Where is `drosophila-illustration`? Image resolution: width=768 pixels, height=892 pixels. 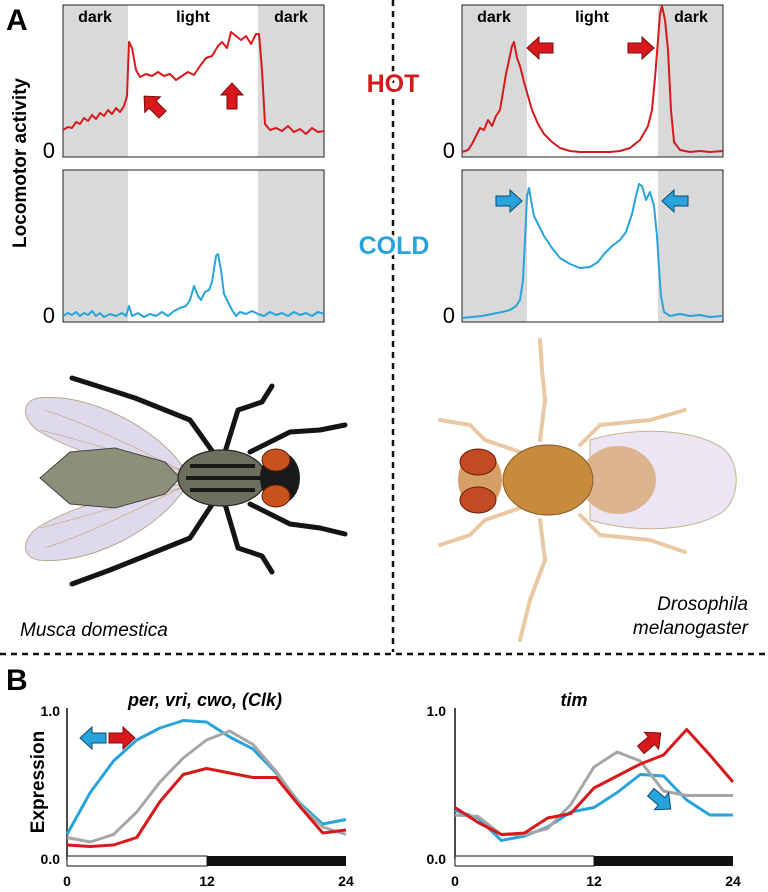
drosophila-illustration is located at coordinates (587, 490).